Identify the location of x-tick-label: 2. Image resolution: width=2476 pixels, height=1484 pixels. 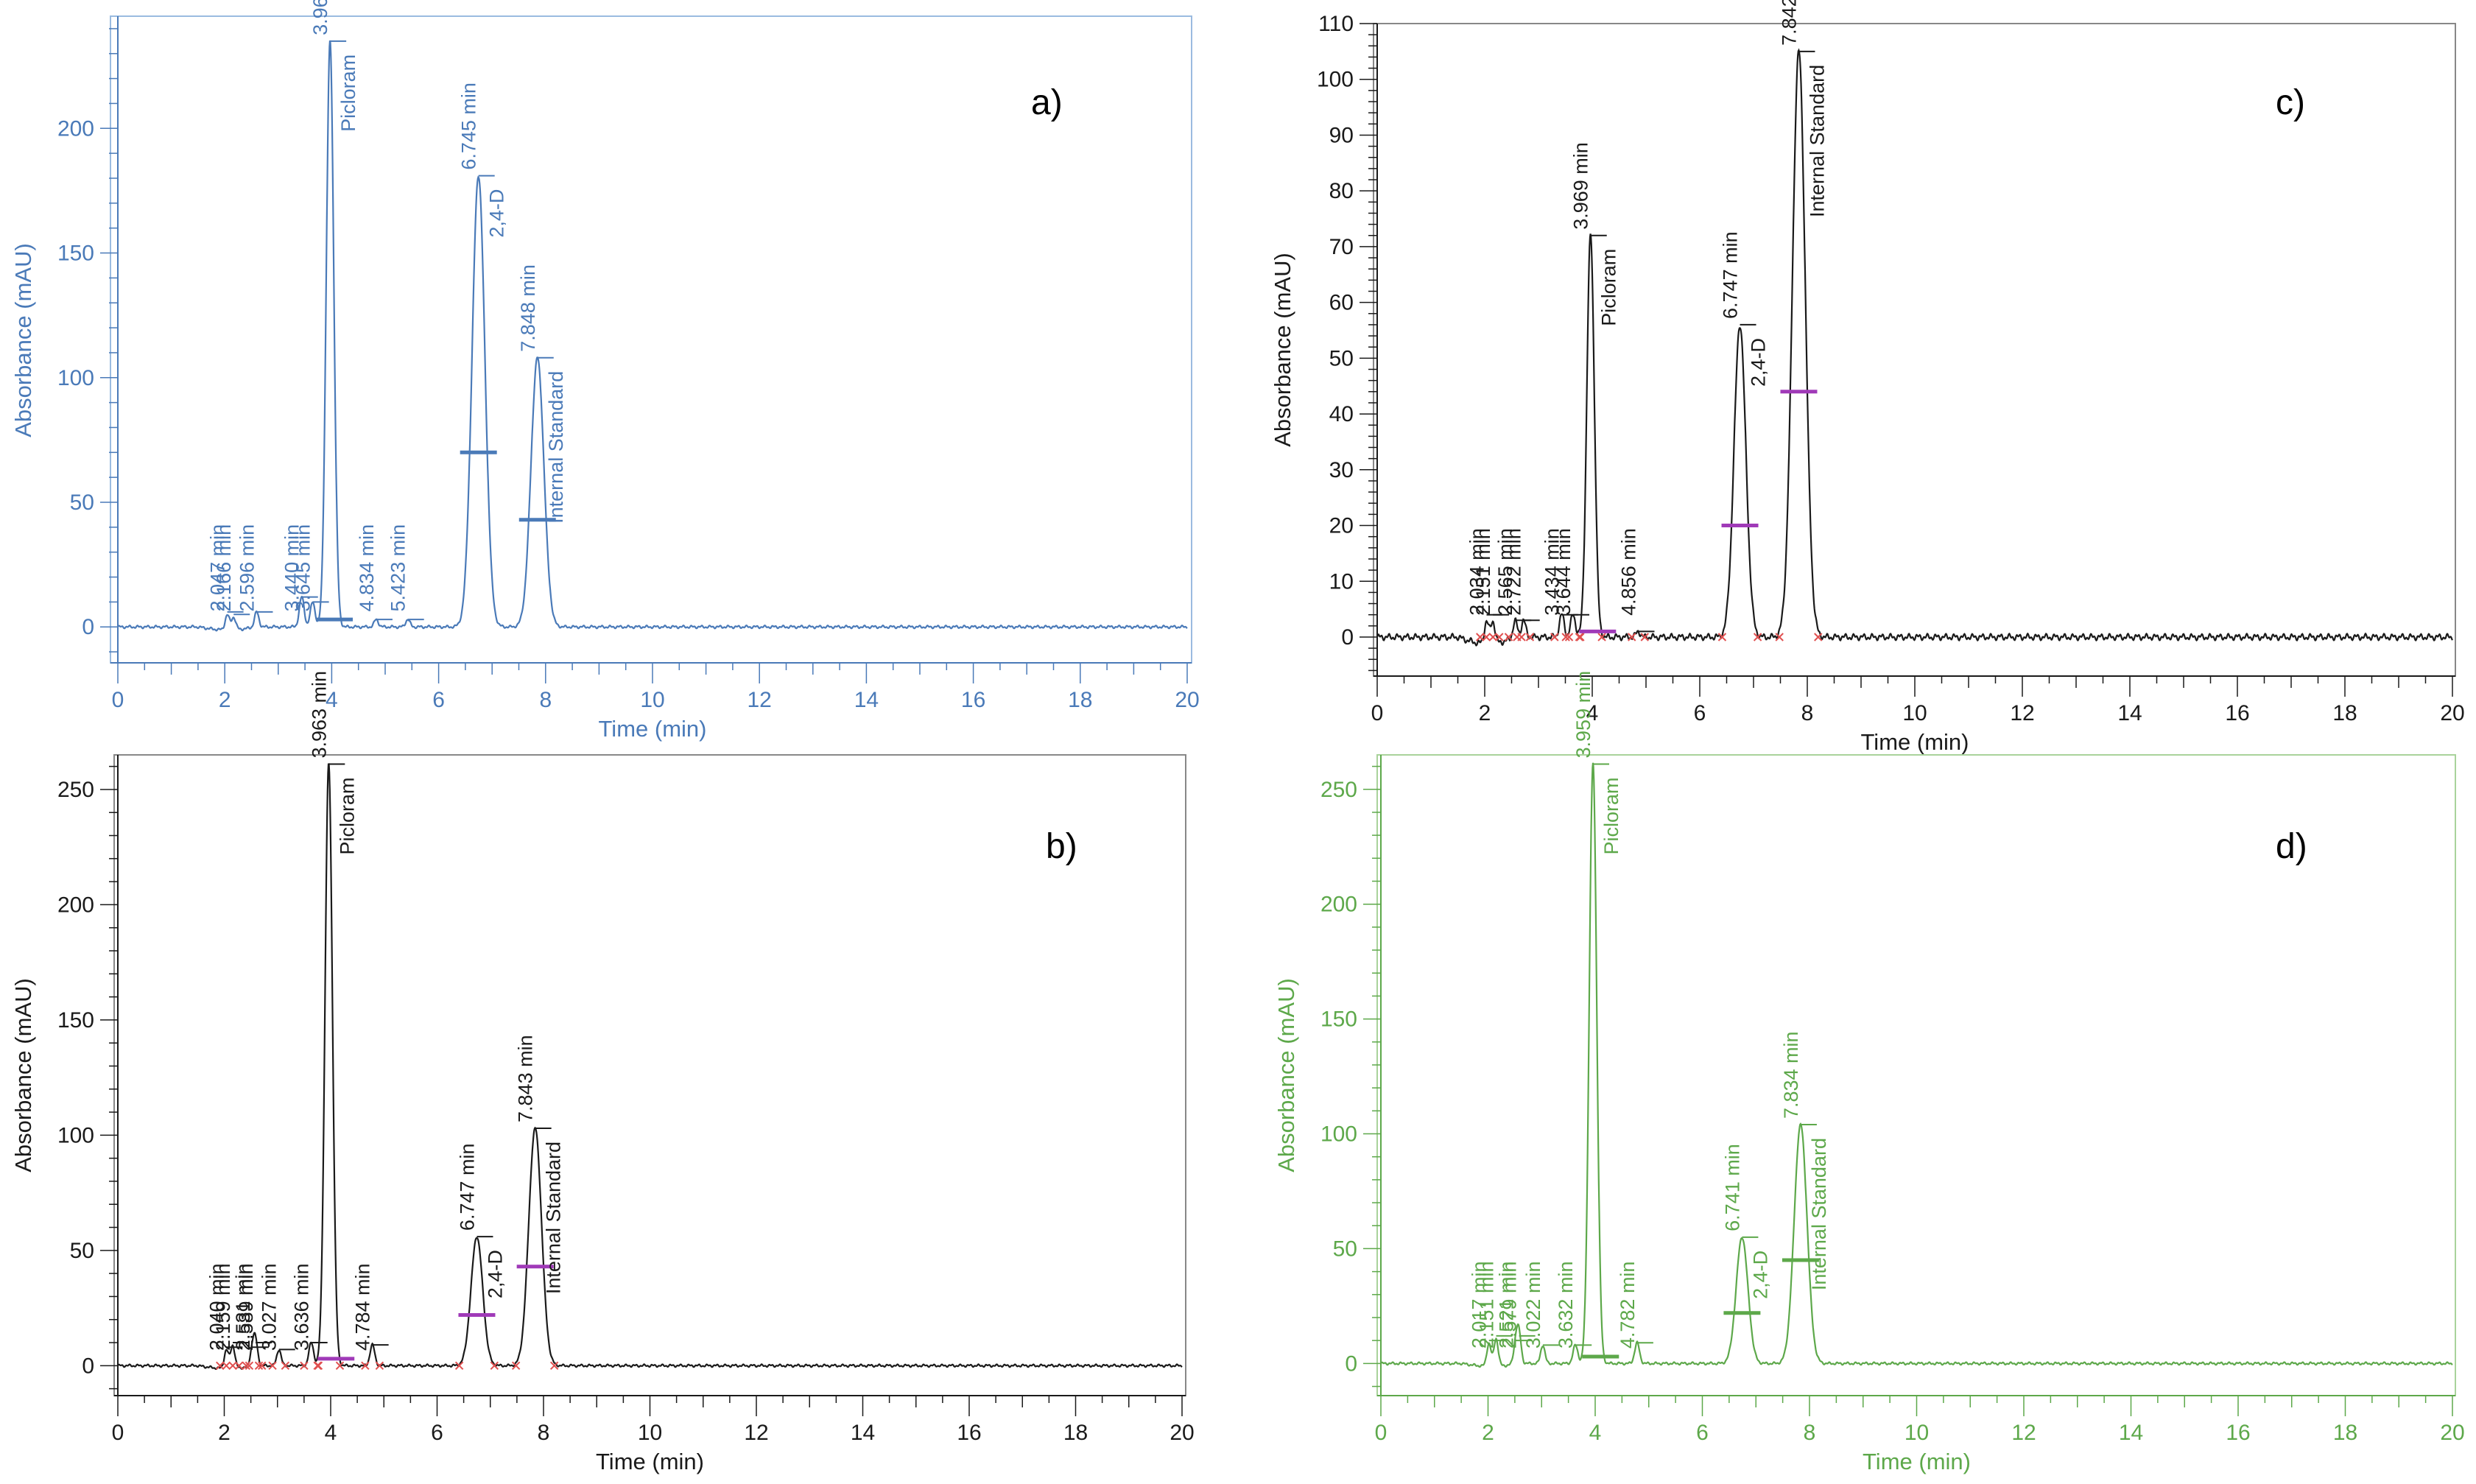
(225, 700).